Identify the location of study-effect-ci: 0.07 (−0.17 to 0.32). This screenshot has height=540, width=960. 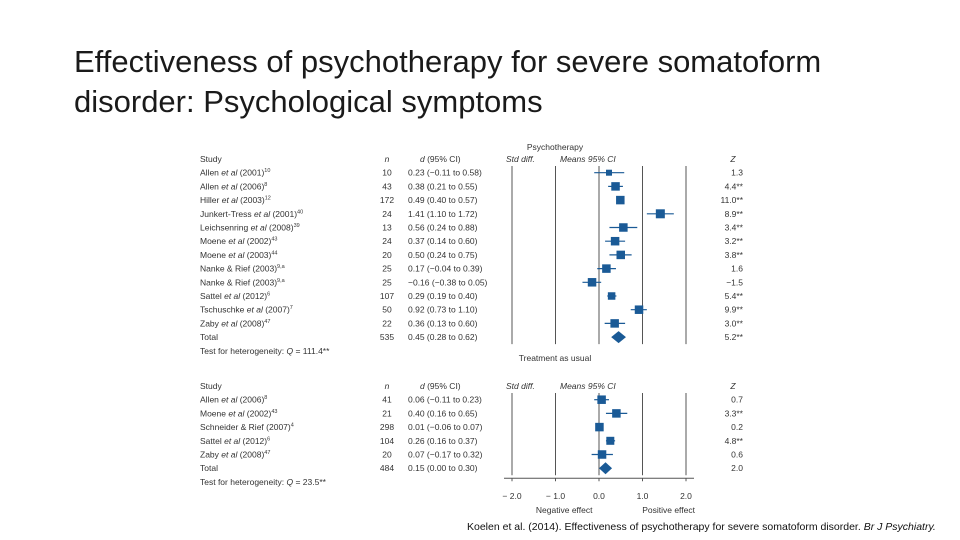
(445, 455).